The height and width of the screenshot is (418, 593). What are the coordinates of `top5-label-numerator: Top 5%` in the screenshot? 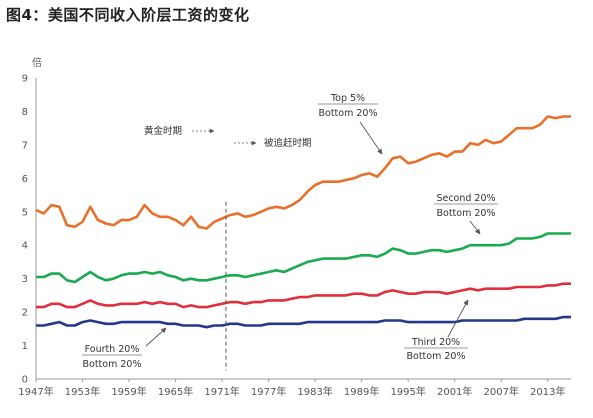 It's located at (347, 98).